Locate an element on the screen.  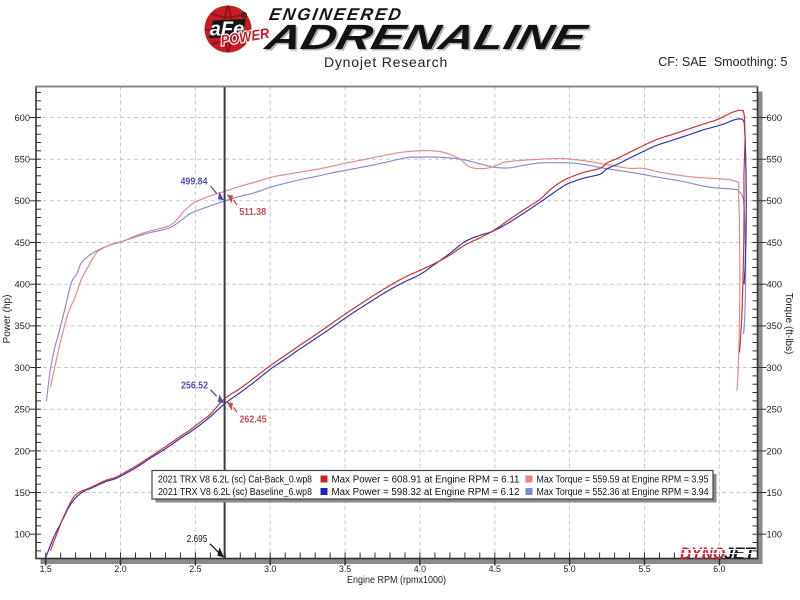
svg-text:Max Torque = 559.59 at Engine: Max Torque = 559.59 at Engine RPM = 3.95 is located at coordinates (623, 479).